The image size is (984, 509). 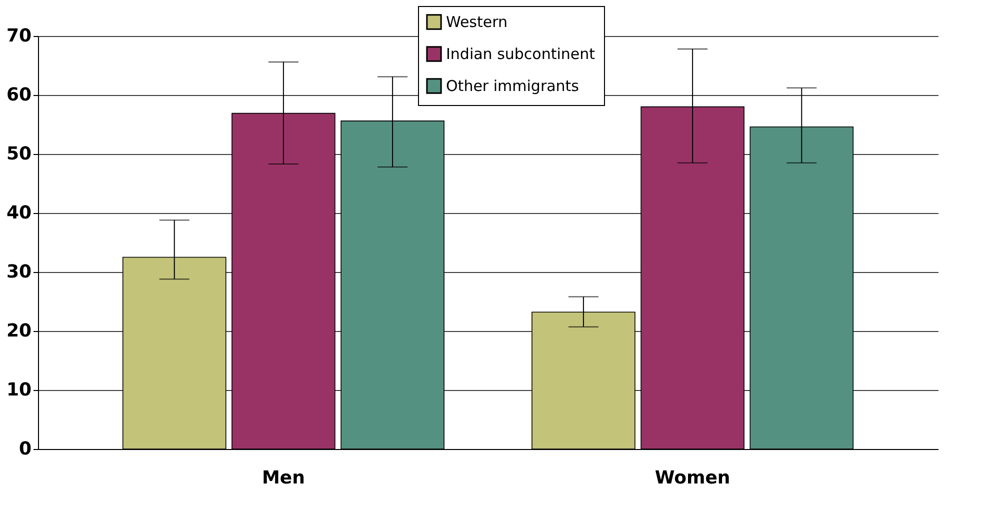 I want to click on y-tick-label: 40, so click(x=19, y=213).